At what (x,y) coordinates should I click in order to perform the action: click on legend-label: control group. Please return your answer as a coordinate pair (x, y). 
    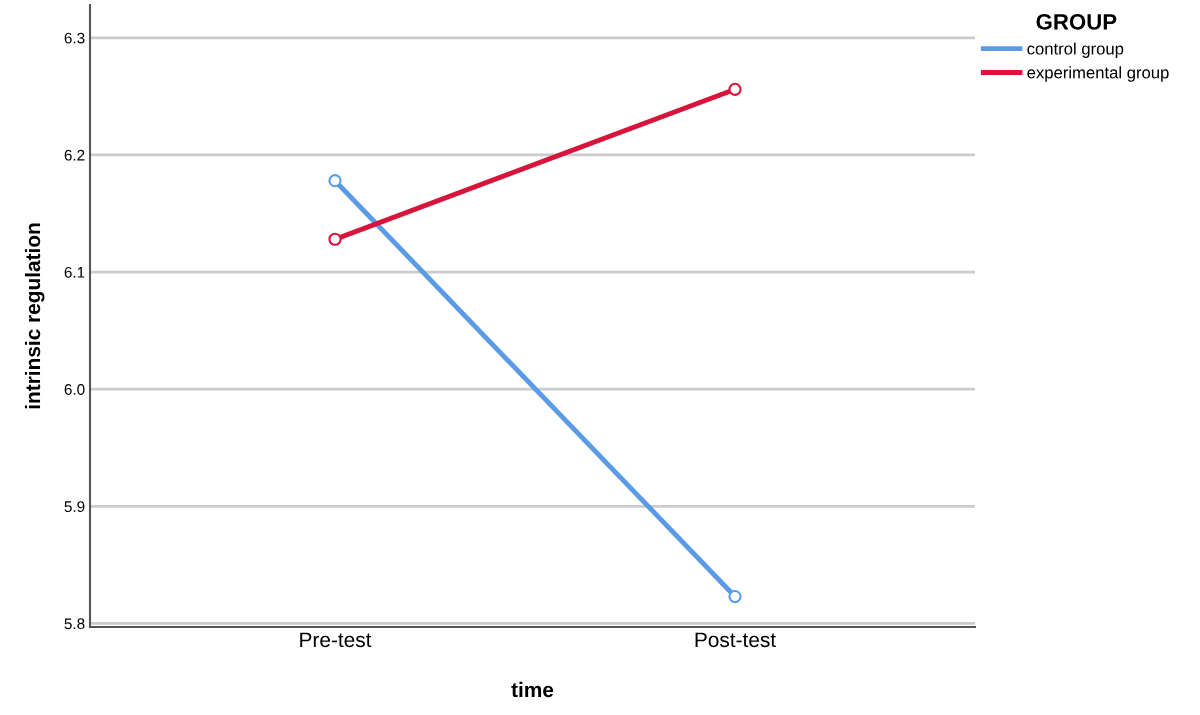
    Looking at the image, I should click on (1075, 50).